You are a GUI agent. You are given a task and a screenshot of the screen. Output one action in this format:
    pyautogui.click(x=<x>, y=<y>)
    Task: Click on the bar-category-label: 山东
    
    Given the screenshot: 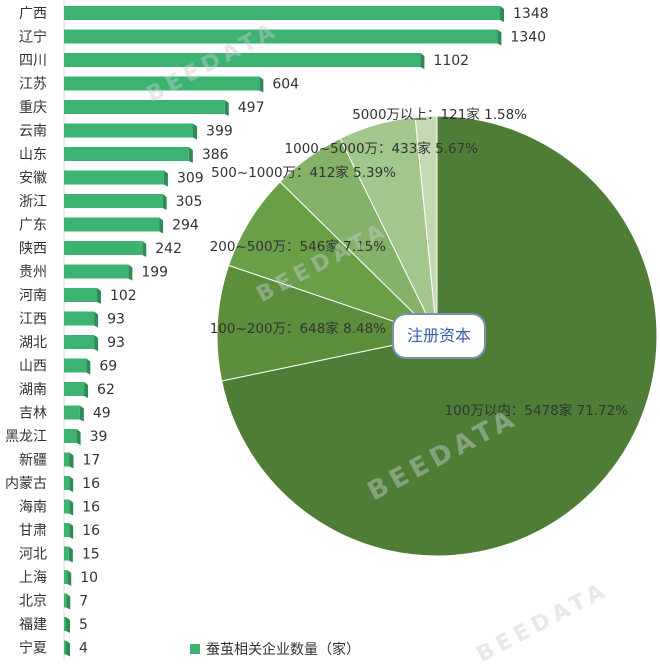 What is the action you would take?
    pyautogui.click(x=33, y=155)
    